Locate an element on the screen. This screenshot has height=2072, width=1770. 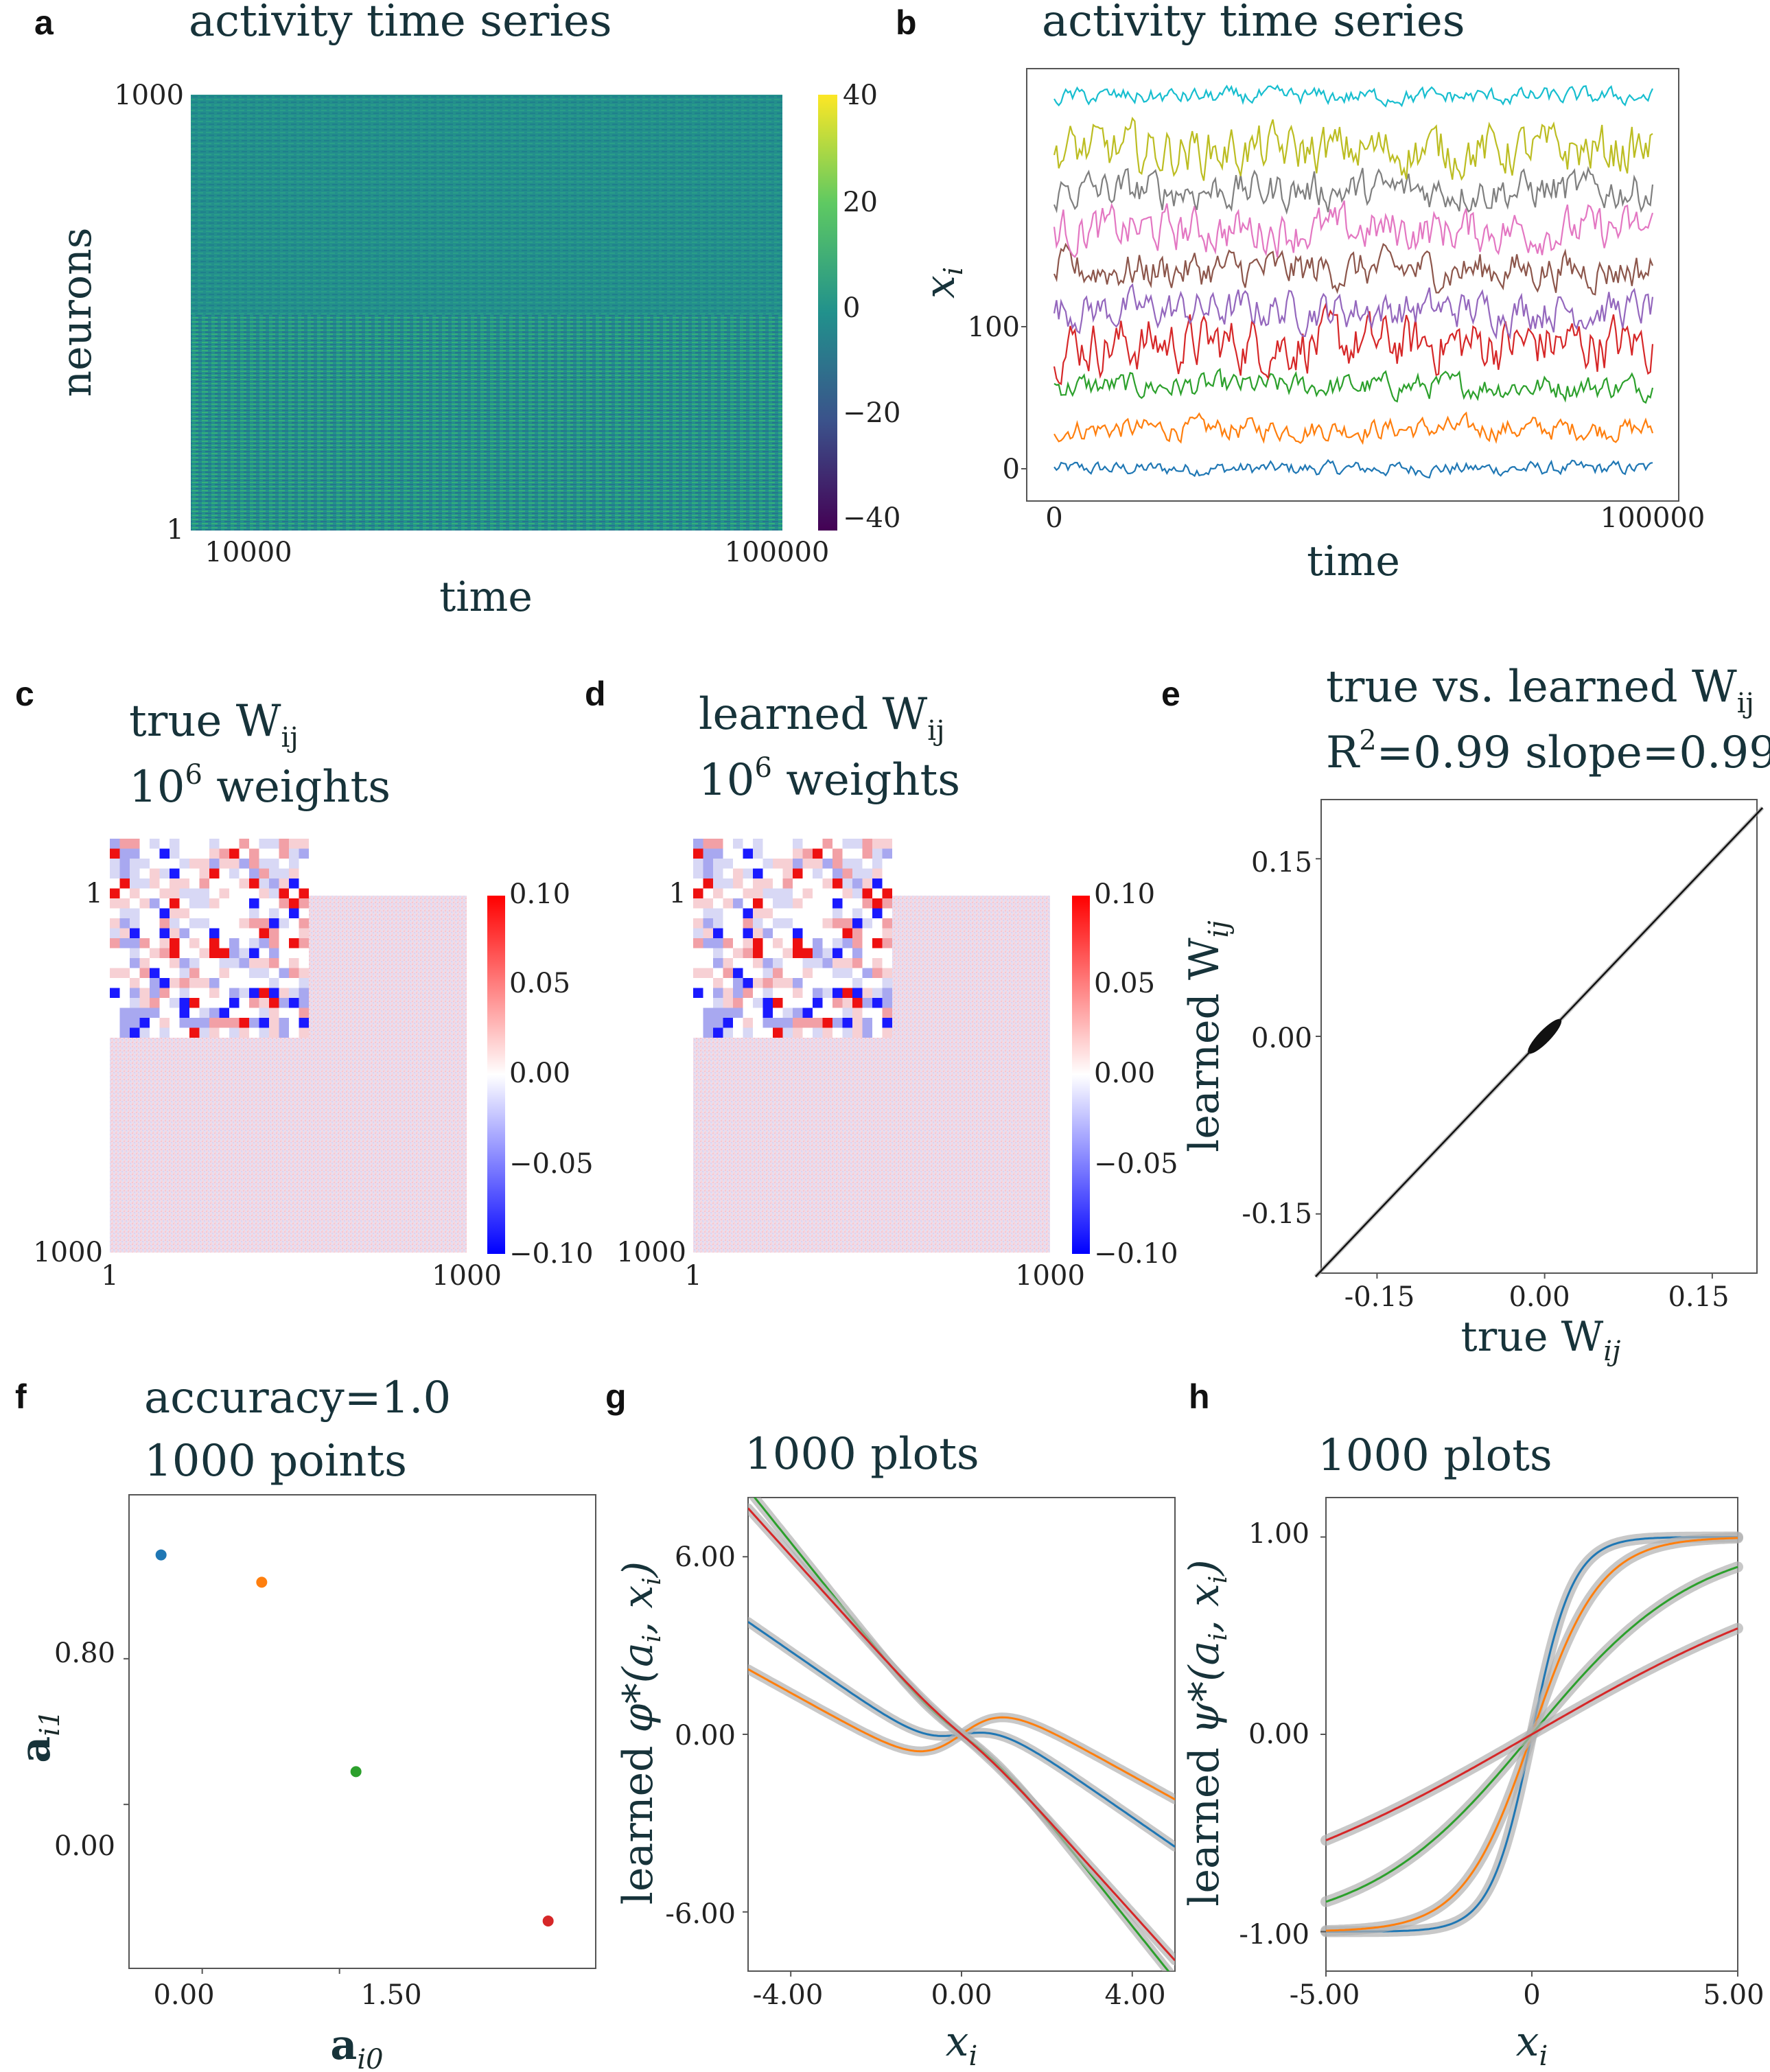
panel-a-title: activity time series is located at coordinates (401, 24).